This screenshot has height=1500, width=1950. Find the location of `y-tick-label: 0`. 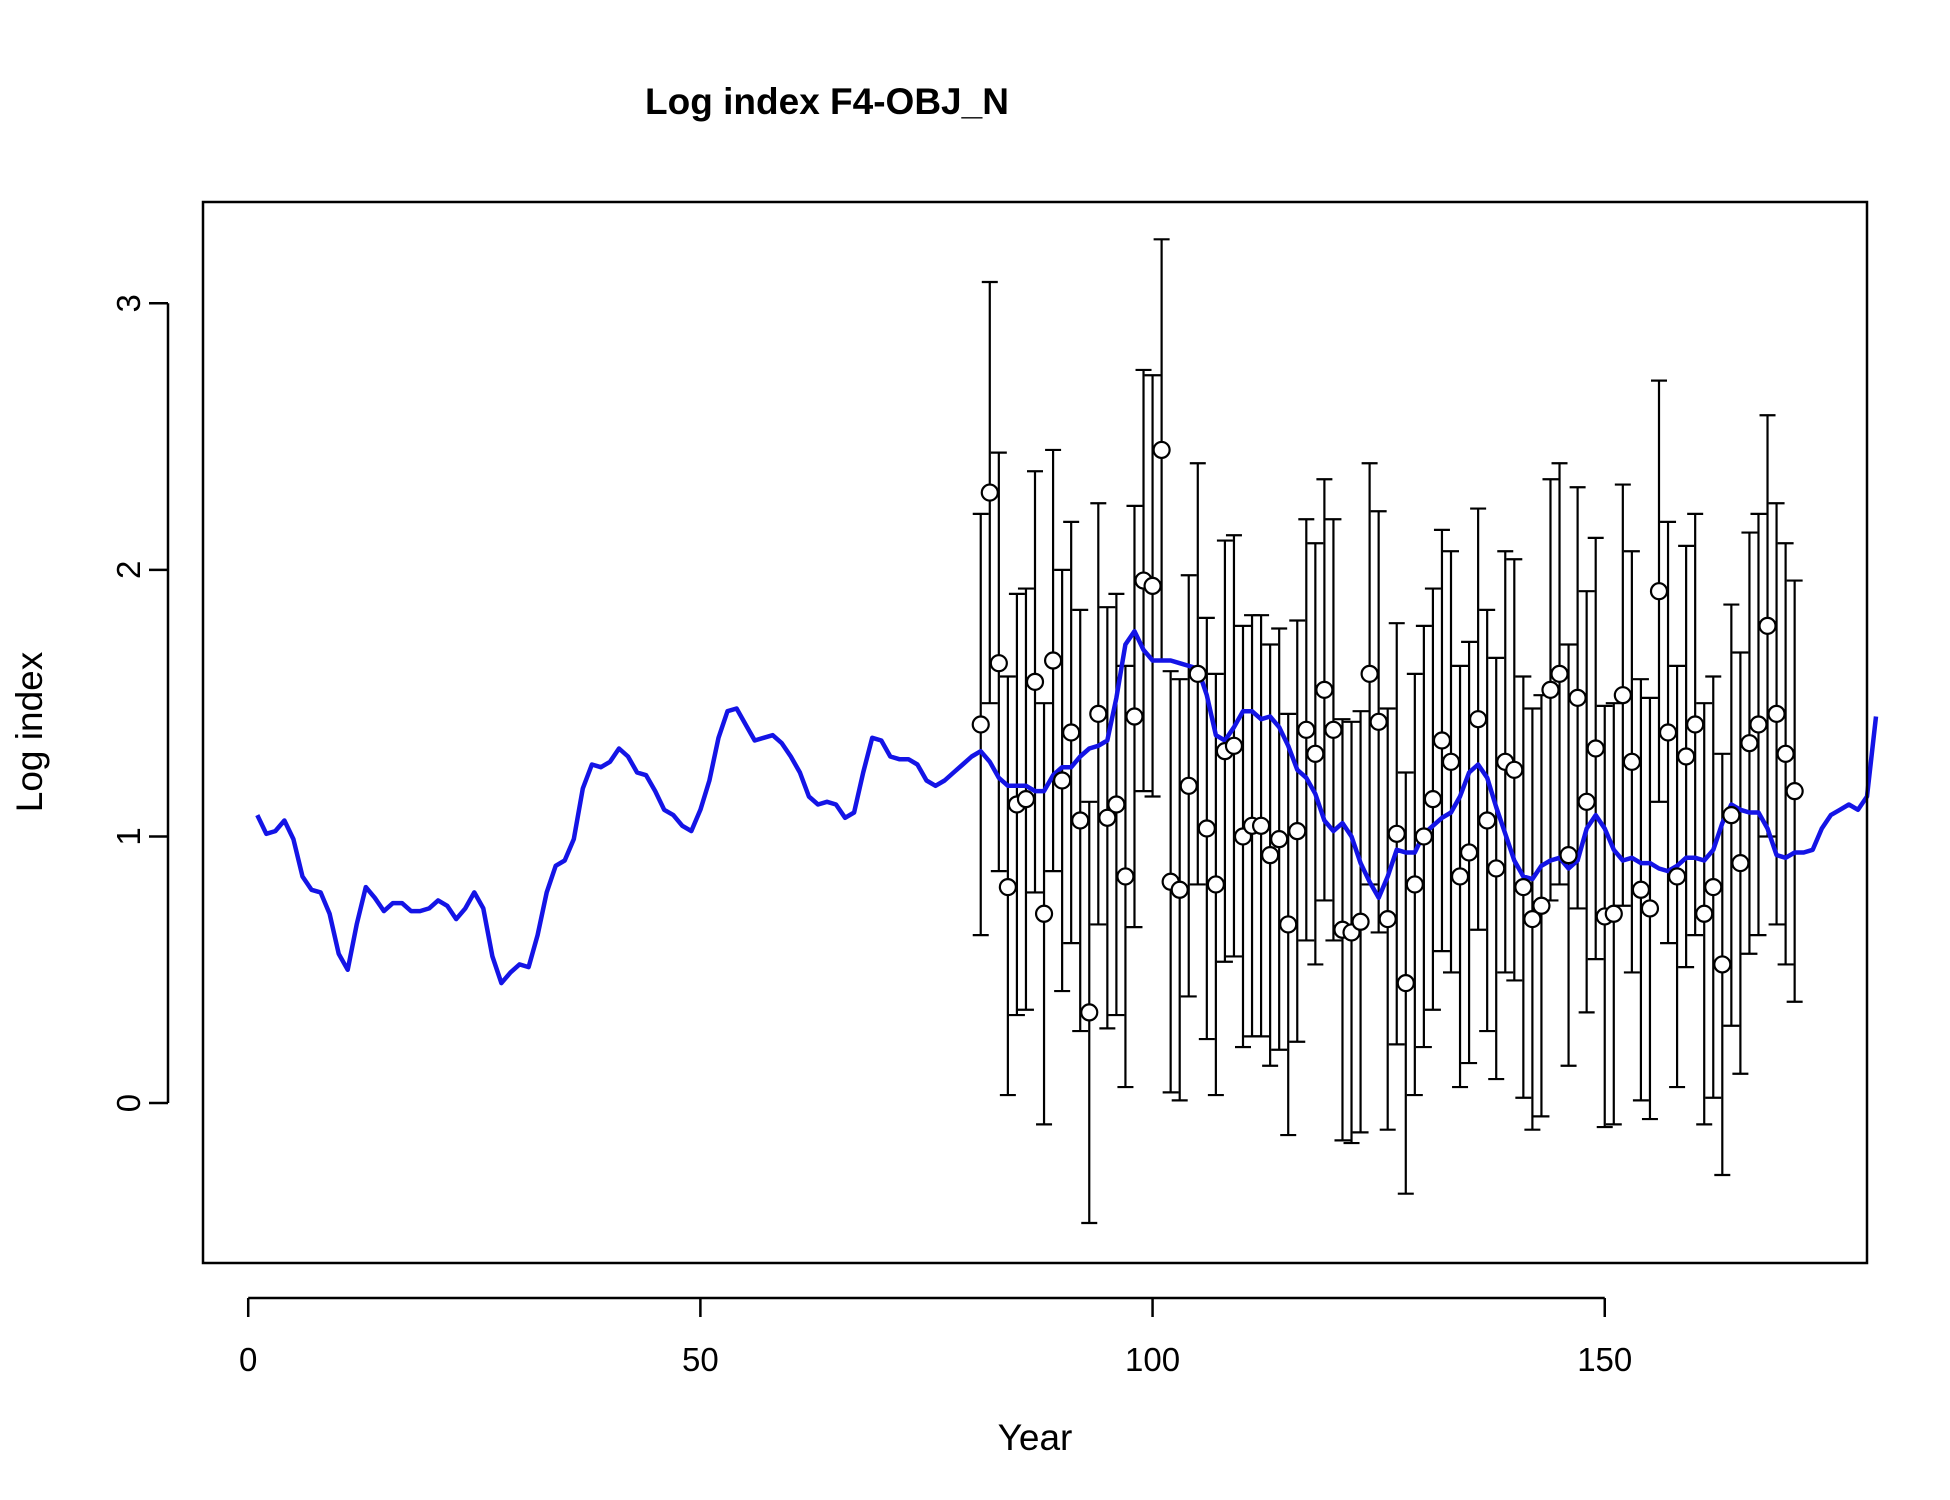

y-tick-label: 0 is located at coordinates (128, 1103).